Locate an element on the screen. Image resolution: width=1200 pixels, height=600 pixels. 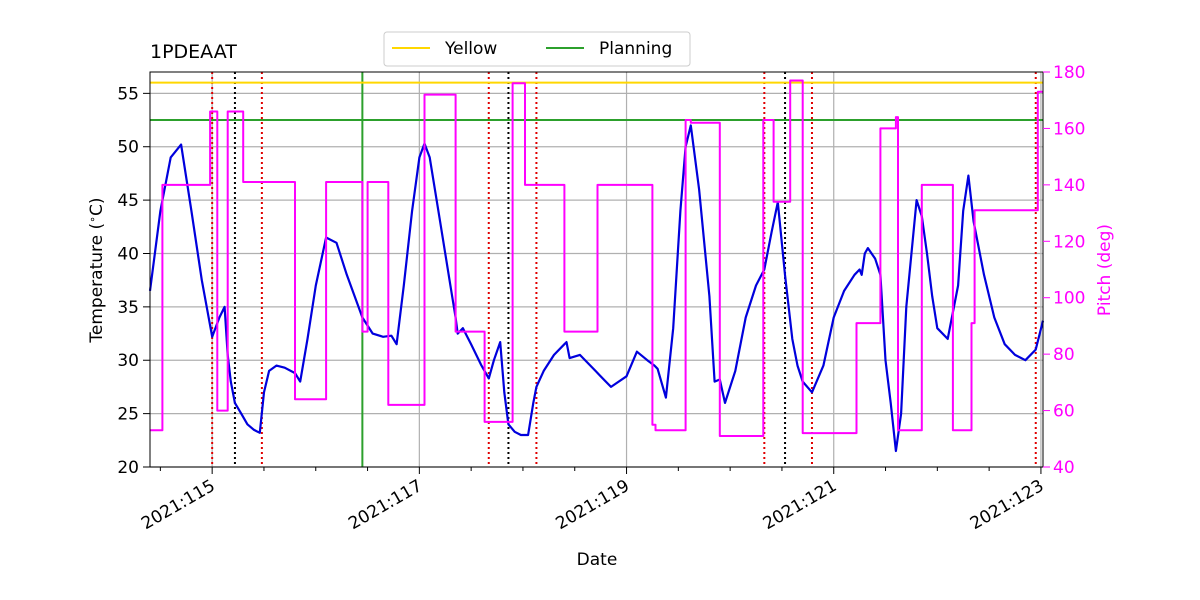
legend-box is located at coordinates (537, 49).